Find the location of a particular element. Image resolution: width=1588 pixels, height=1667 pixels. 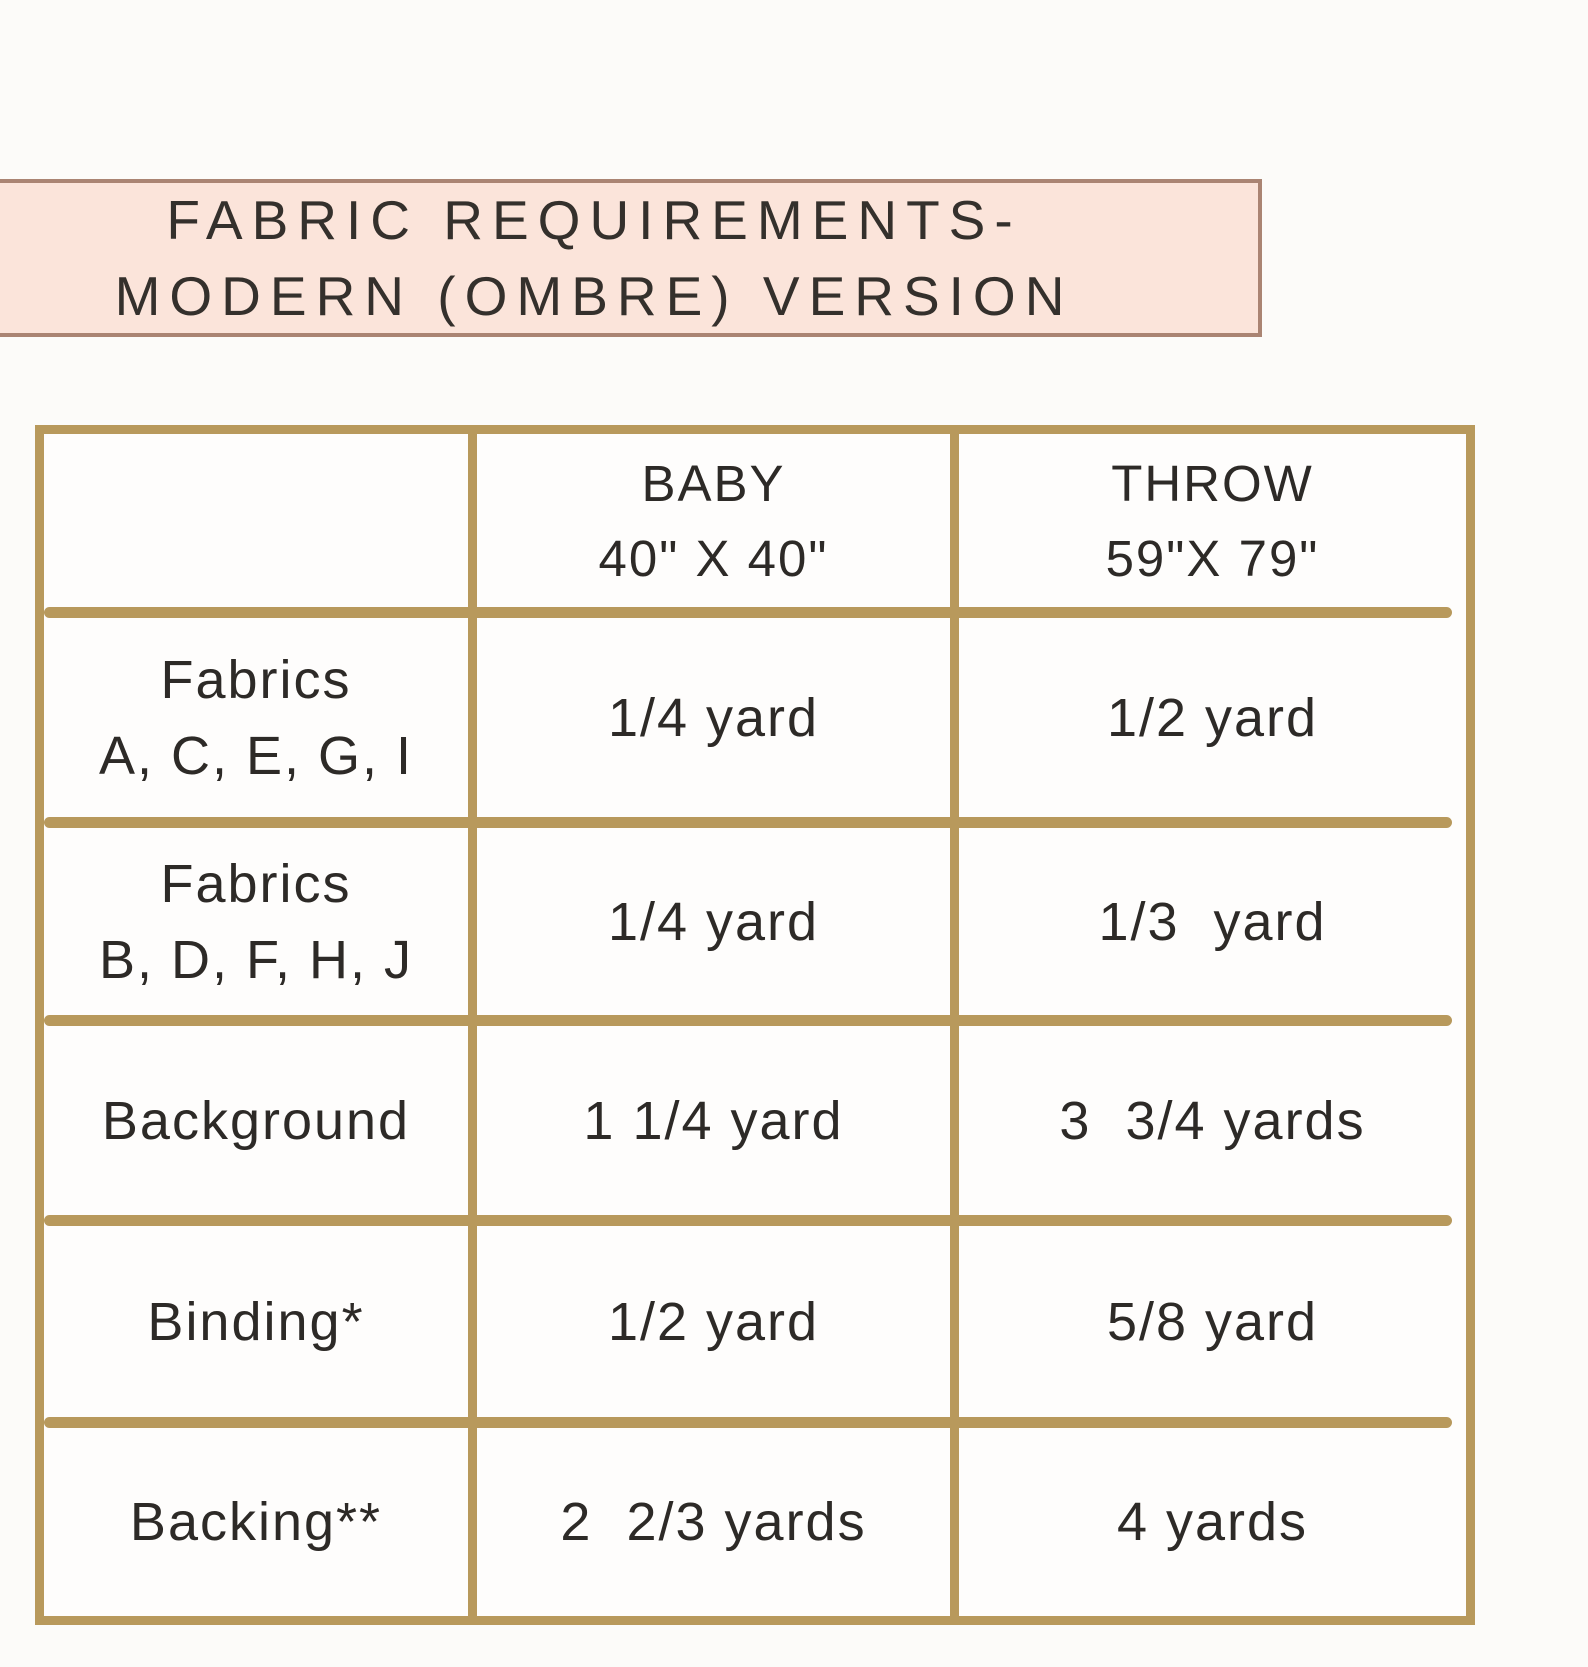

cell-fabrics-acegi-baby: 1/4 yard is located at coordinates (713, 717).